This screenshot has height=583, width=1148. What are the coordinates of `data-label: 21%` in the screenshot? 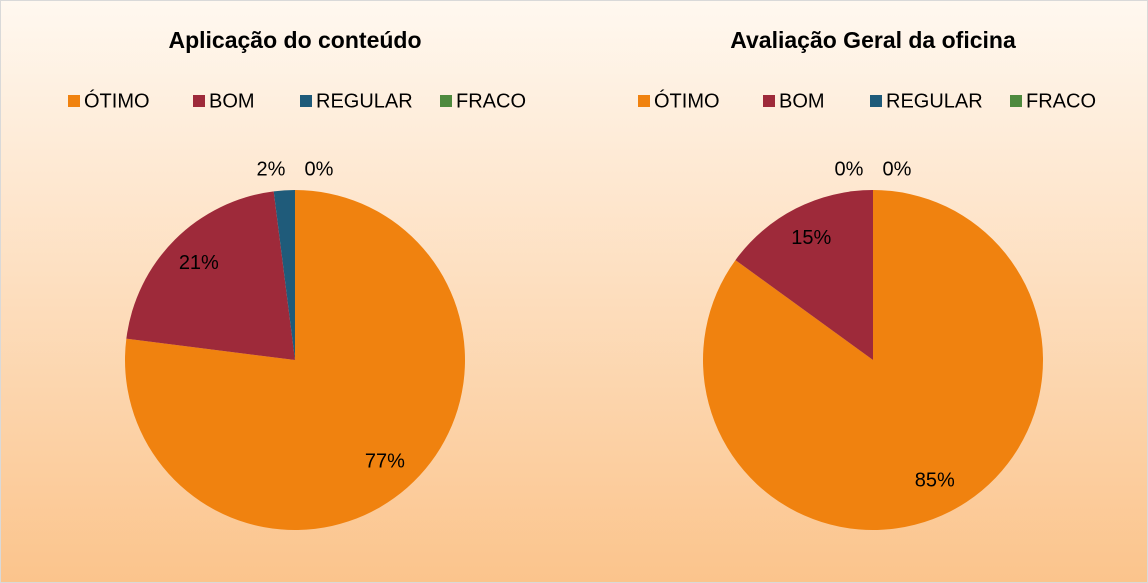 It's located at (199, 263).